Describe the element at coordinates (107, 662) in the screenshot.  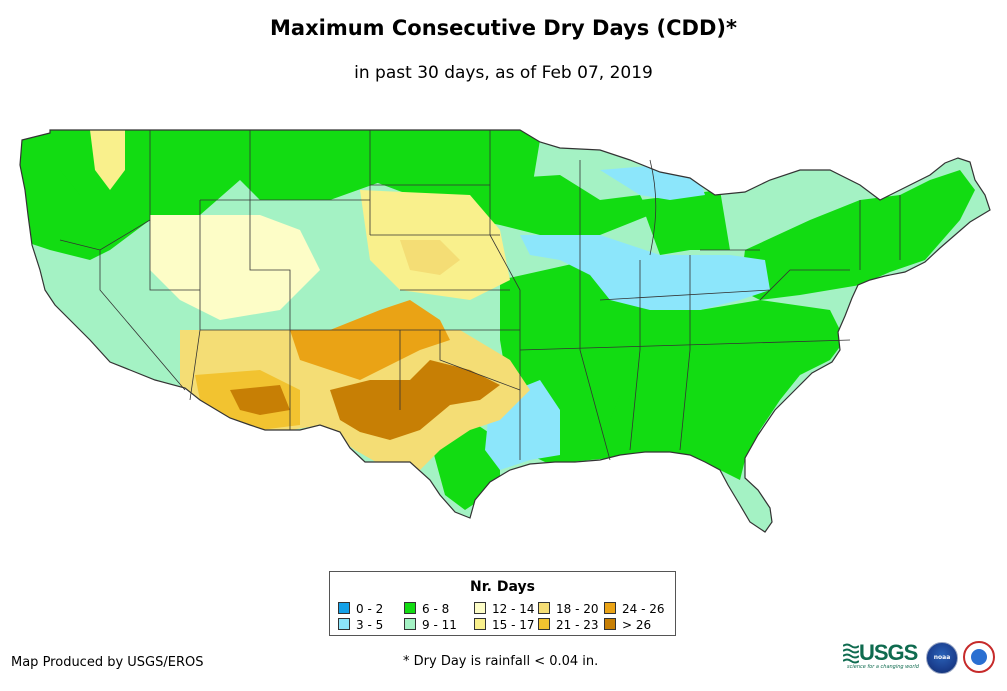
I see `credit-text: Map Produced by USGS/EROS` at that location.